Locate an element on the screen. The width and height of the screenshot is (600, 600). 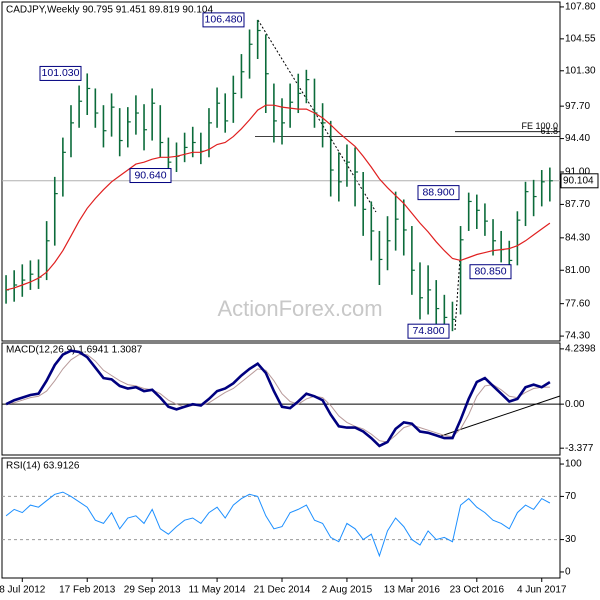
rsi-title: RSI(14) 63.9126 is located at coordinates (43, 466).